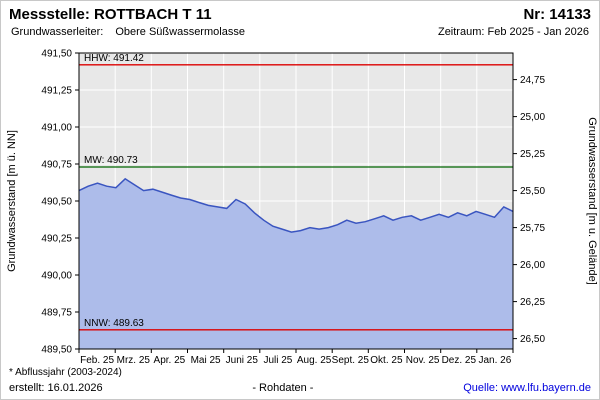 This screenshot has height=400, width=600. What do you see at coordinates (97, 360) in the screenshot?
I see `svg-text: Feb. 25` at bounding box center [97, 360].